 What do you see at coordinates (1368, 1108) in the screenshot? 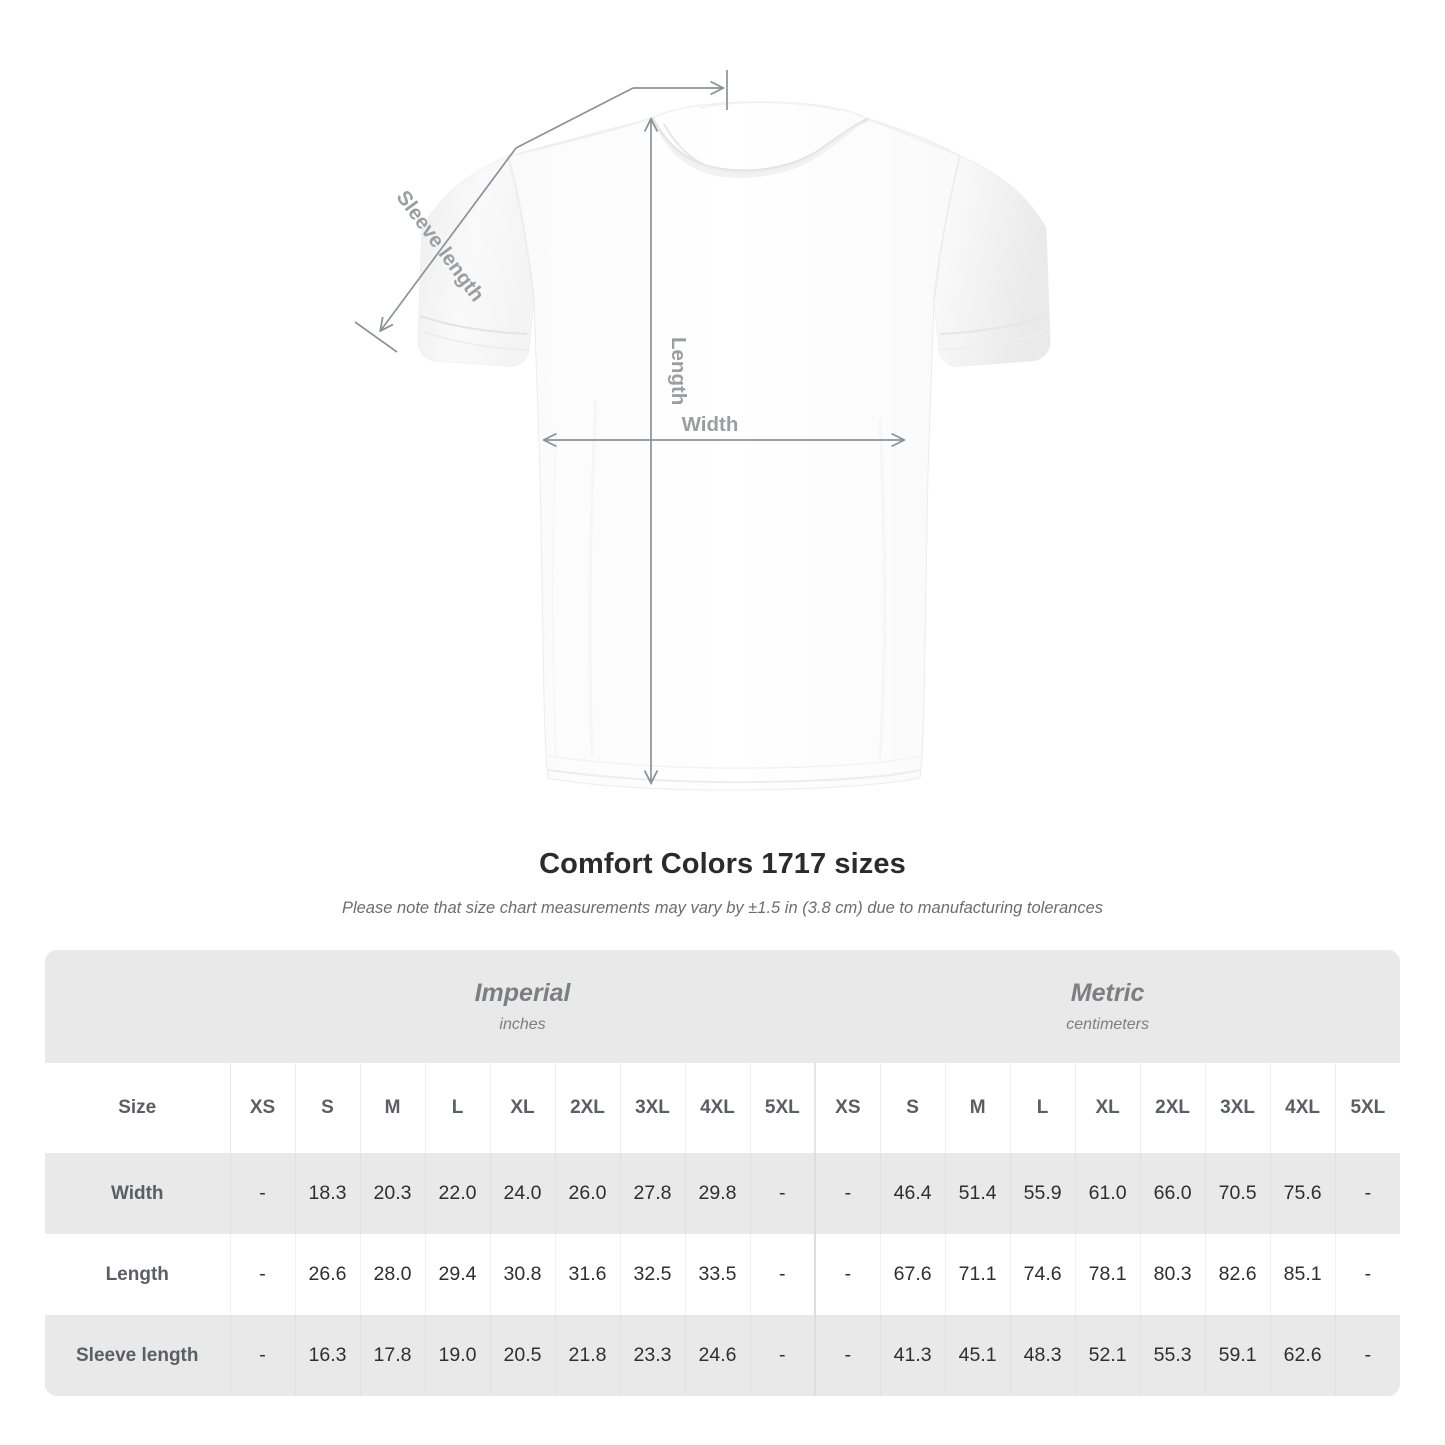
I see `size-header-metric-5xl: 5XL` at bounding box center [1368, 1108].